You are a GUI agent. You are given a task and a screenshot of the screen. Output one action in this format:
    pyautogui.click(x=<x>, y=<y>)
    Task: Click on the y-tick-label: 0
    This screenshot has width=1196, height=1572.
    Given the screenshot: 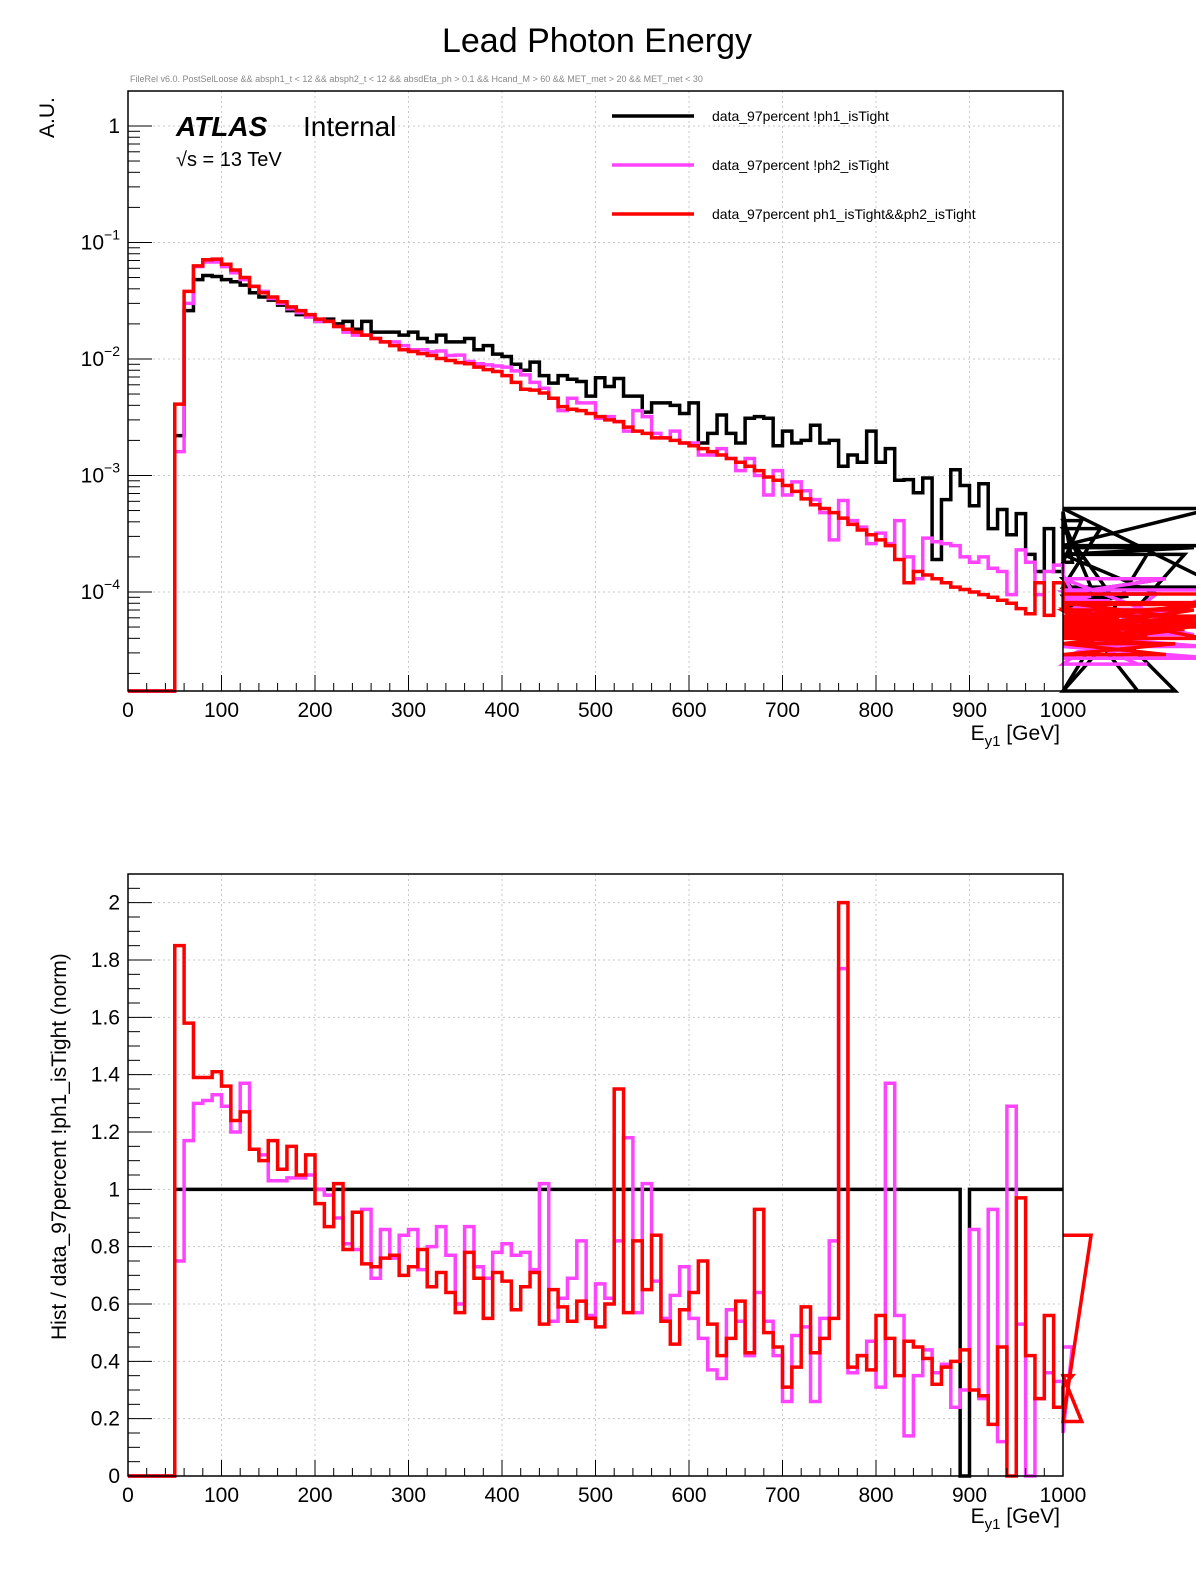 What is the action you would take?
    pyautogui.click(x=114, y=1476)
    